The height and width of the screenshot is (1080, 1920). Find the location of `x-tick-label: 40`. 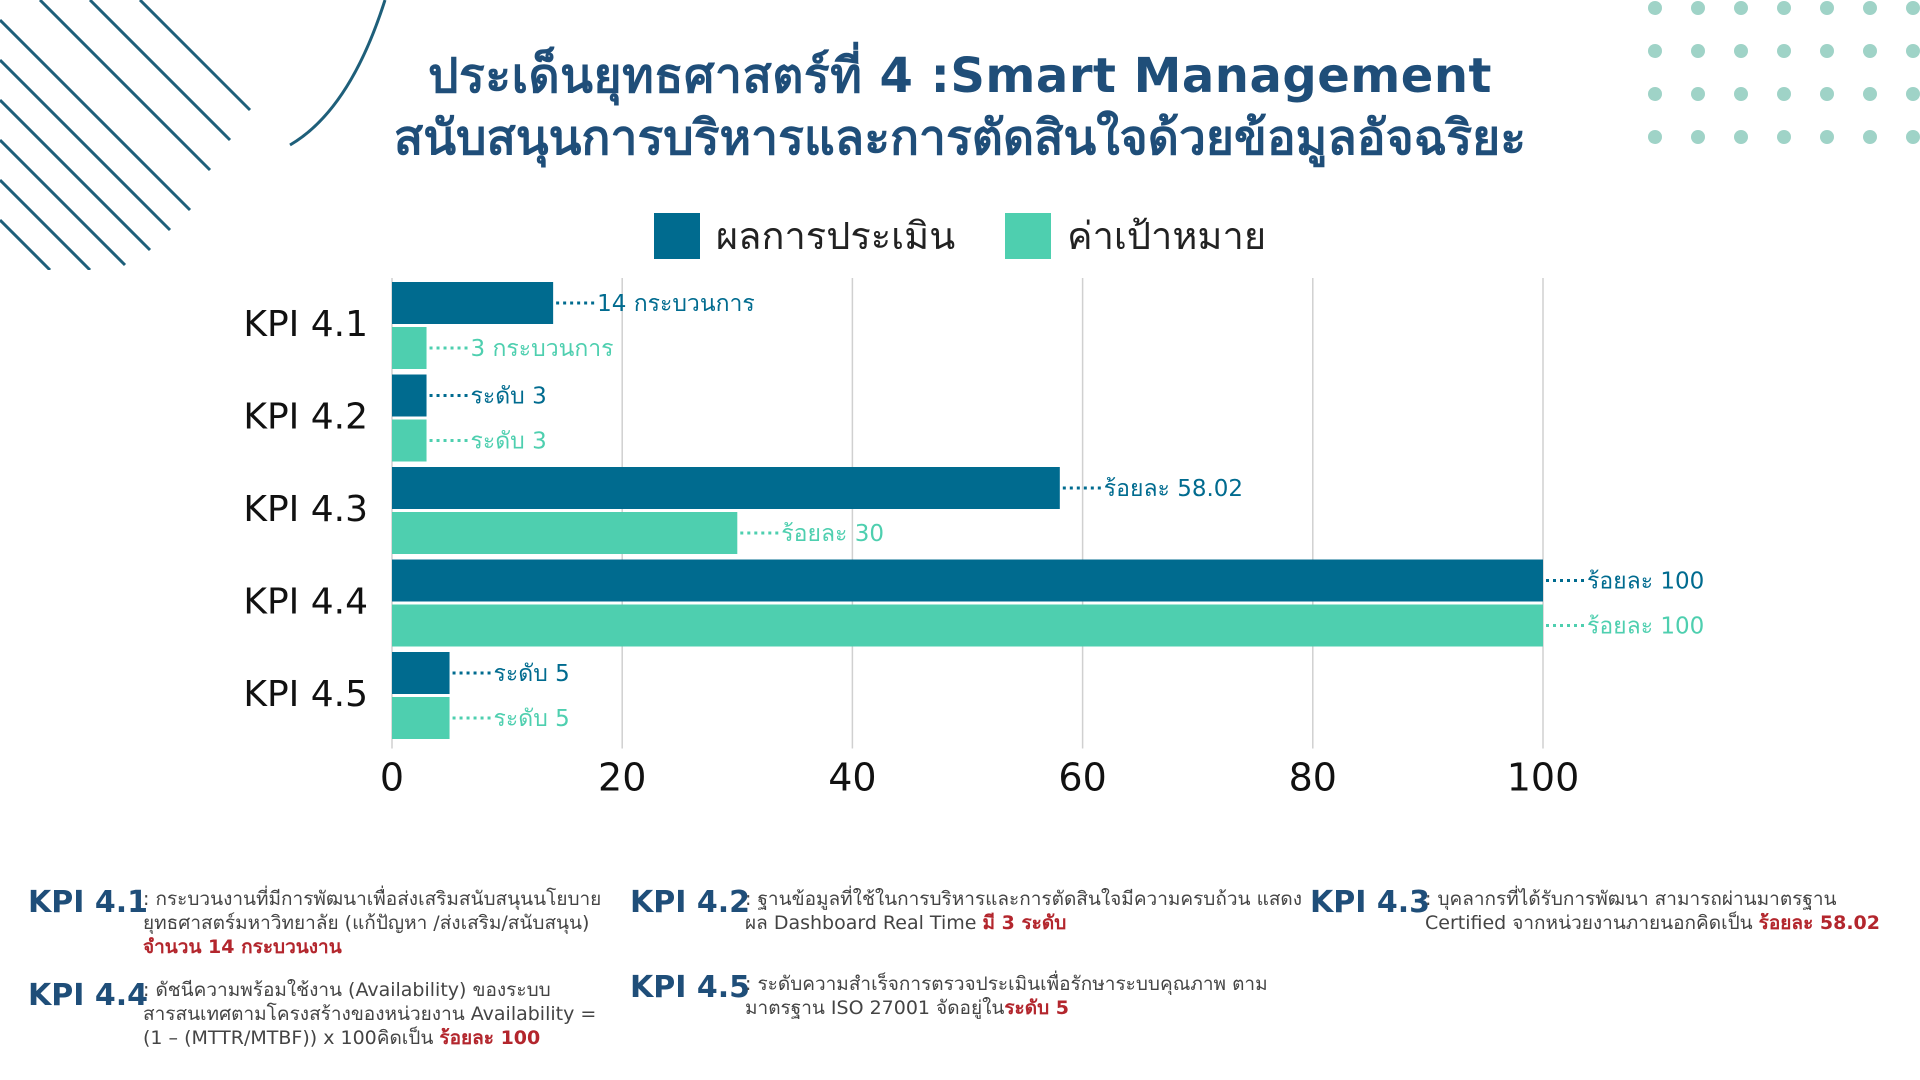

x-tick-label: 40 is located at coordinates (852, 778).